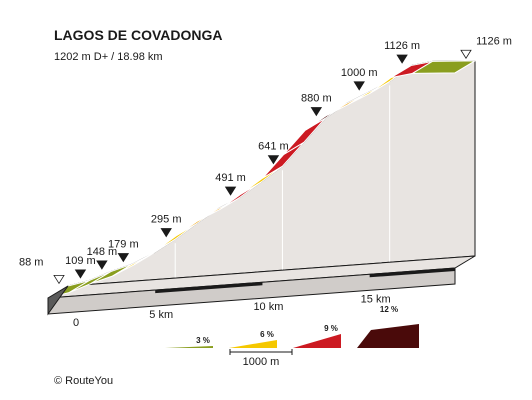  Describe the element at coordinates (376, 299) in the screenshot. I see `x-tick-label: 15 km` at that location.